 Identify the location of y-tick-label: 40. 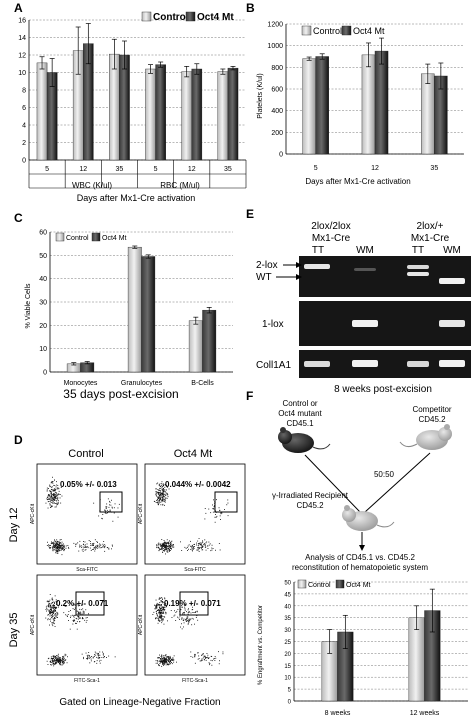
(287, 607).